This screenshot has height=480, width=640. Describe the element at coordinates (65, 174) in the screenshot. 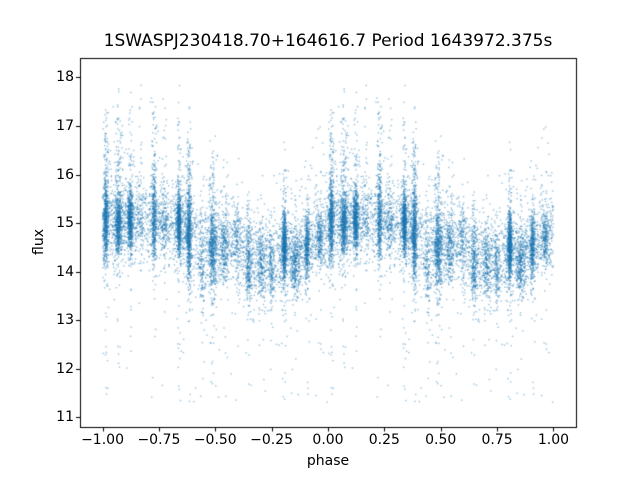

I see `y-tick-label: 16` at that location.